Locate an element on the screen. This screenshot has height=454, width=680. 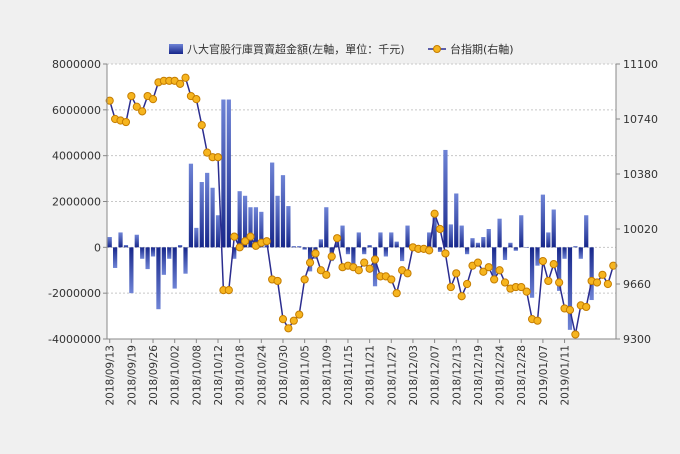
x-tick-label: 2018/10/30 is located at coordinates (284, 375).